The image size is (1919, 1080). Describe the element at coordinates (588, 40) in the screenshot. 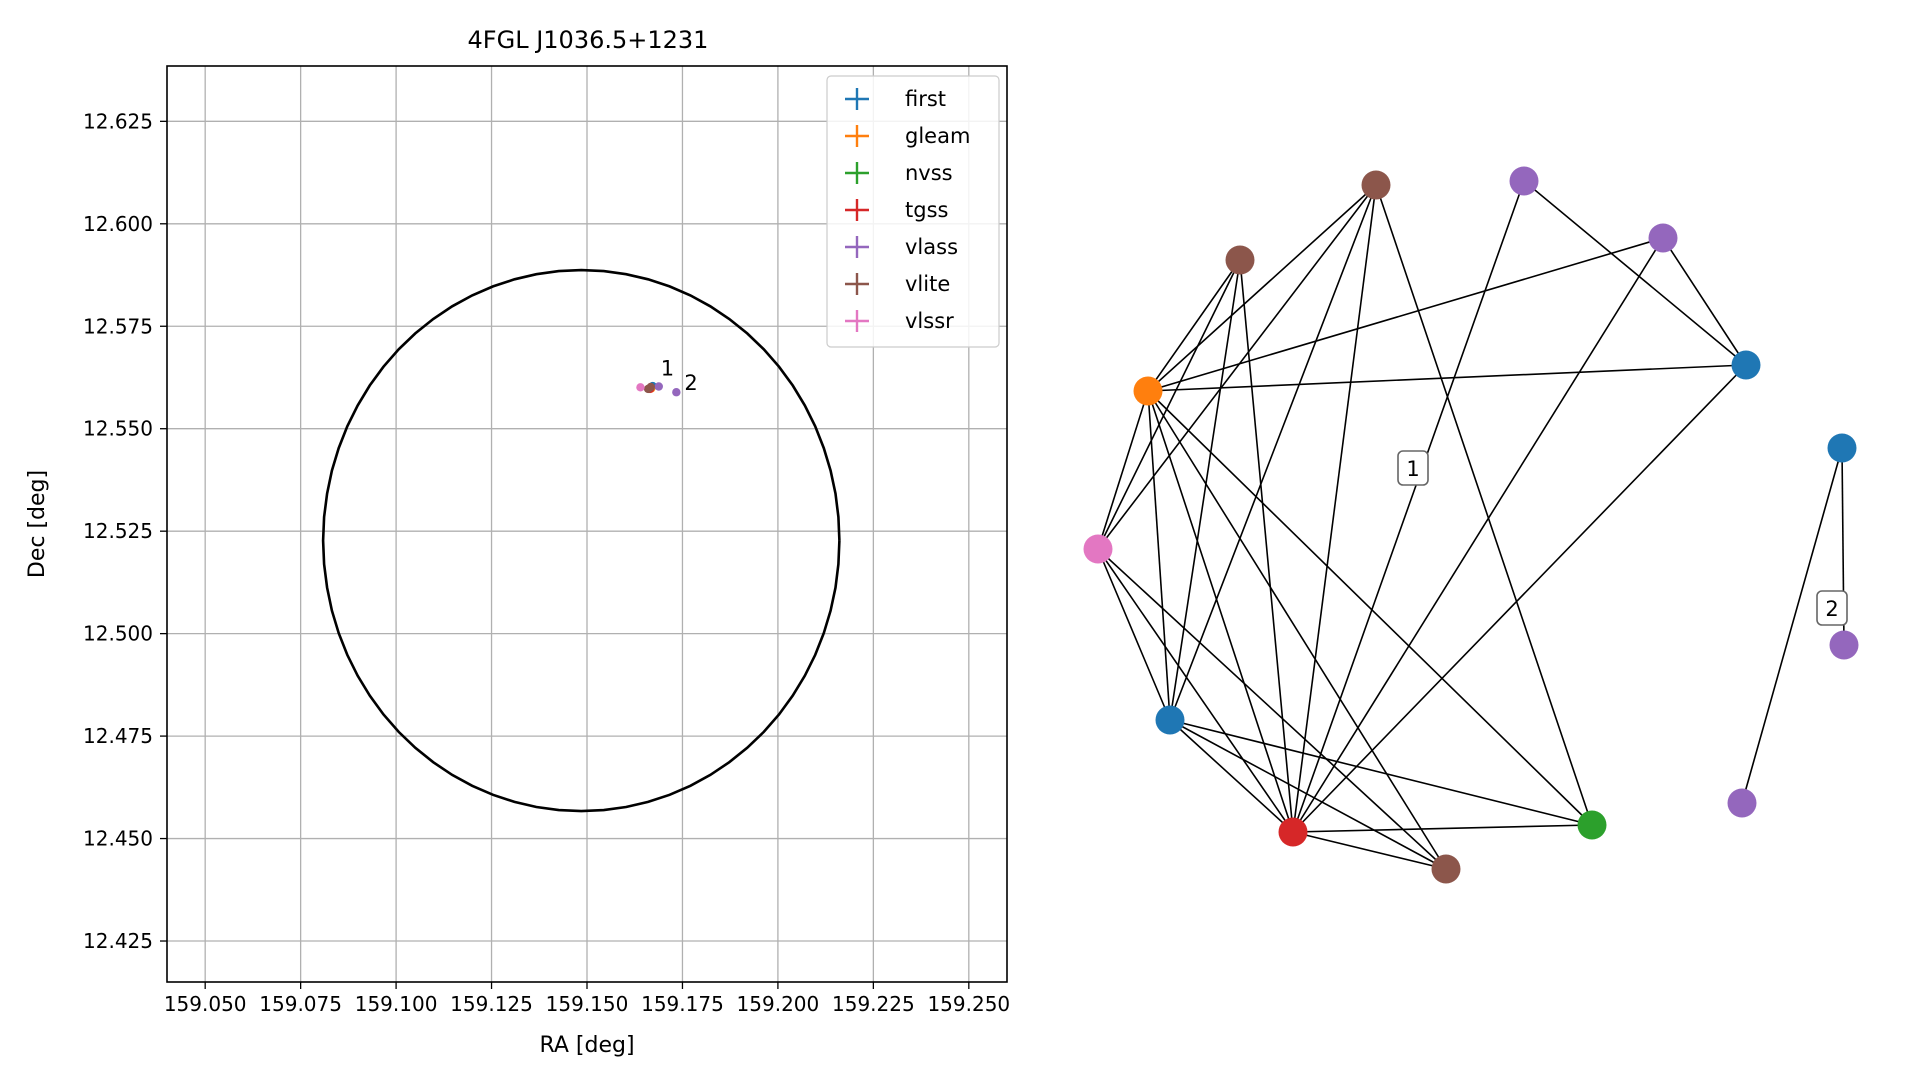

I see `chart-title: 4FGL J1036.5+1231` at that location.